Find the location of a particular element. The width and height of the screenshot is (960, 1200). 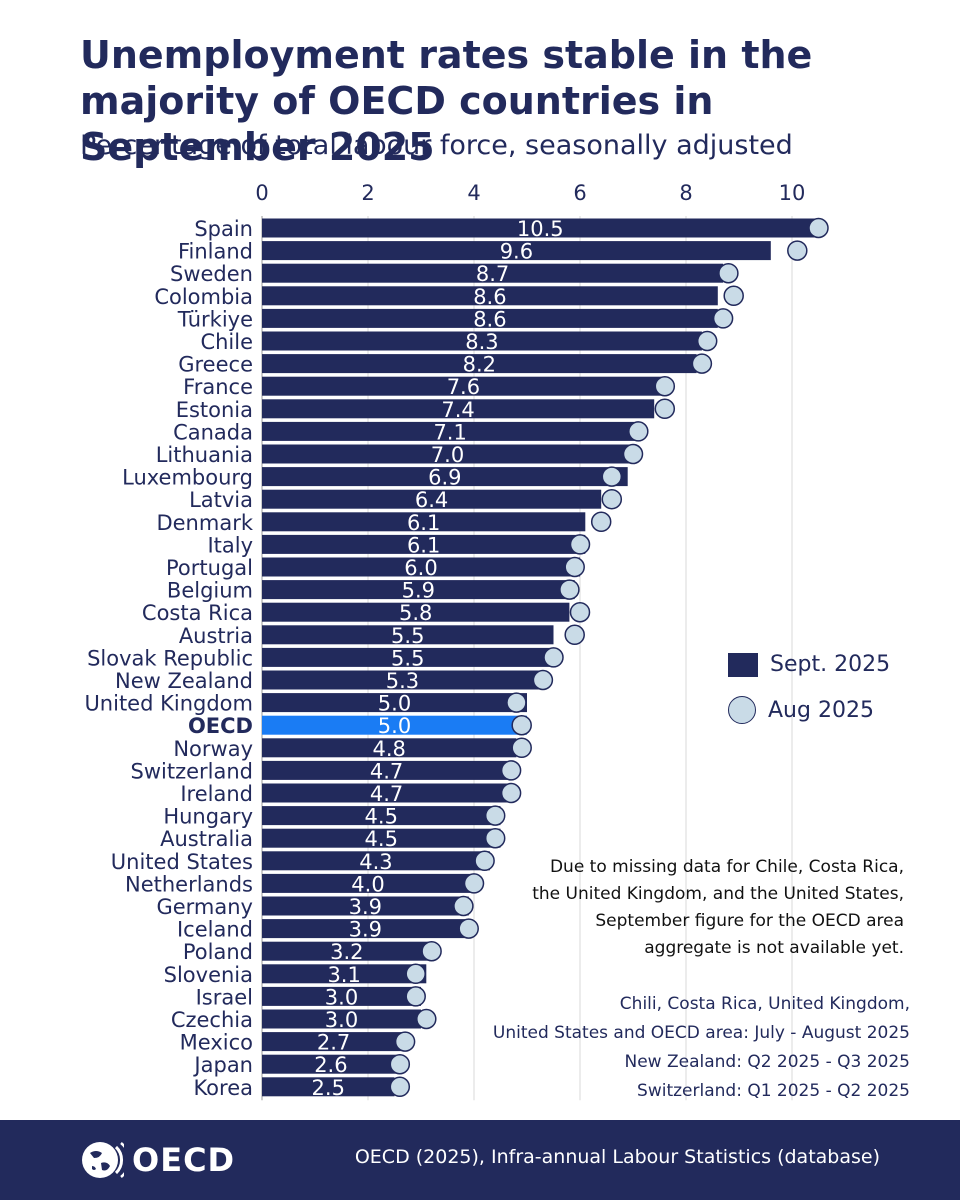

category-label: OECD is located at coordinates (220, 726).